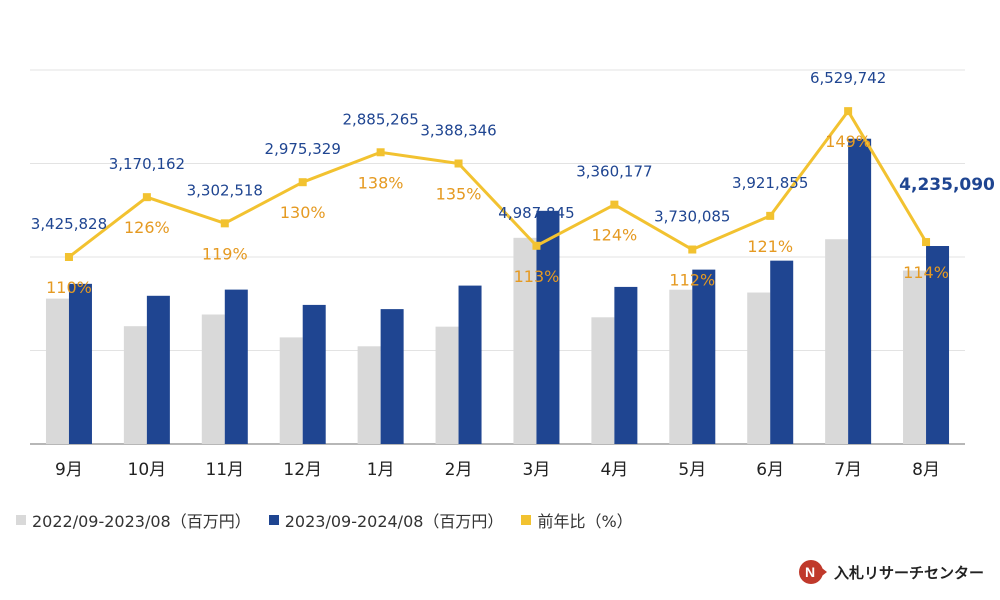  I want to click on x-tick-label: 11月, so click(224, 470).